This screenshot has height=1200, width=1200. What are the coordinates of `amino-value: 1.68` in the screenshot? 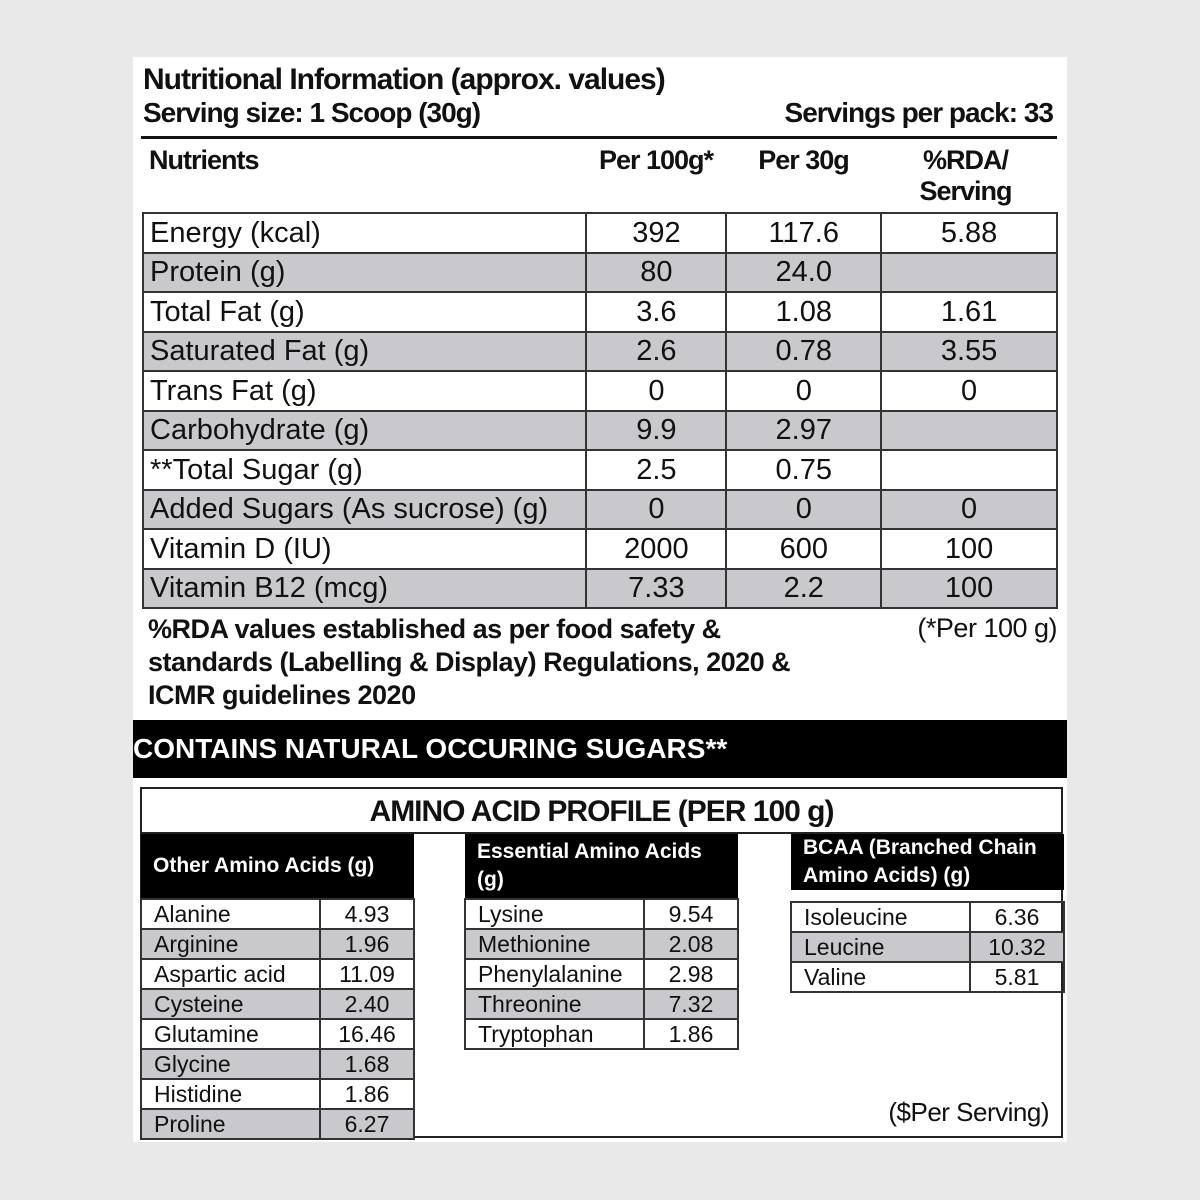 It's located at (367, 1064).